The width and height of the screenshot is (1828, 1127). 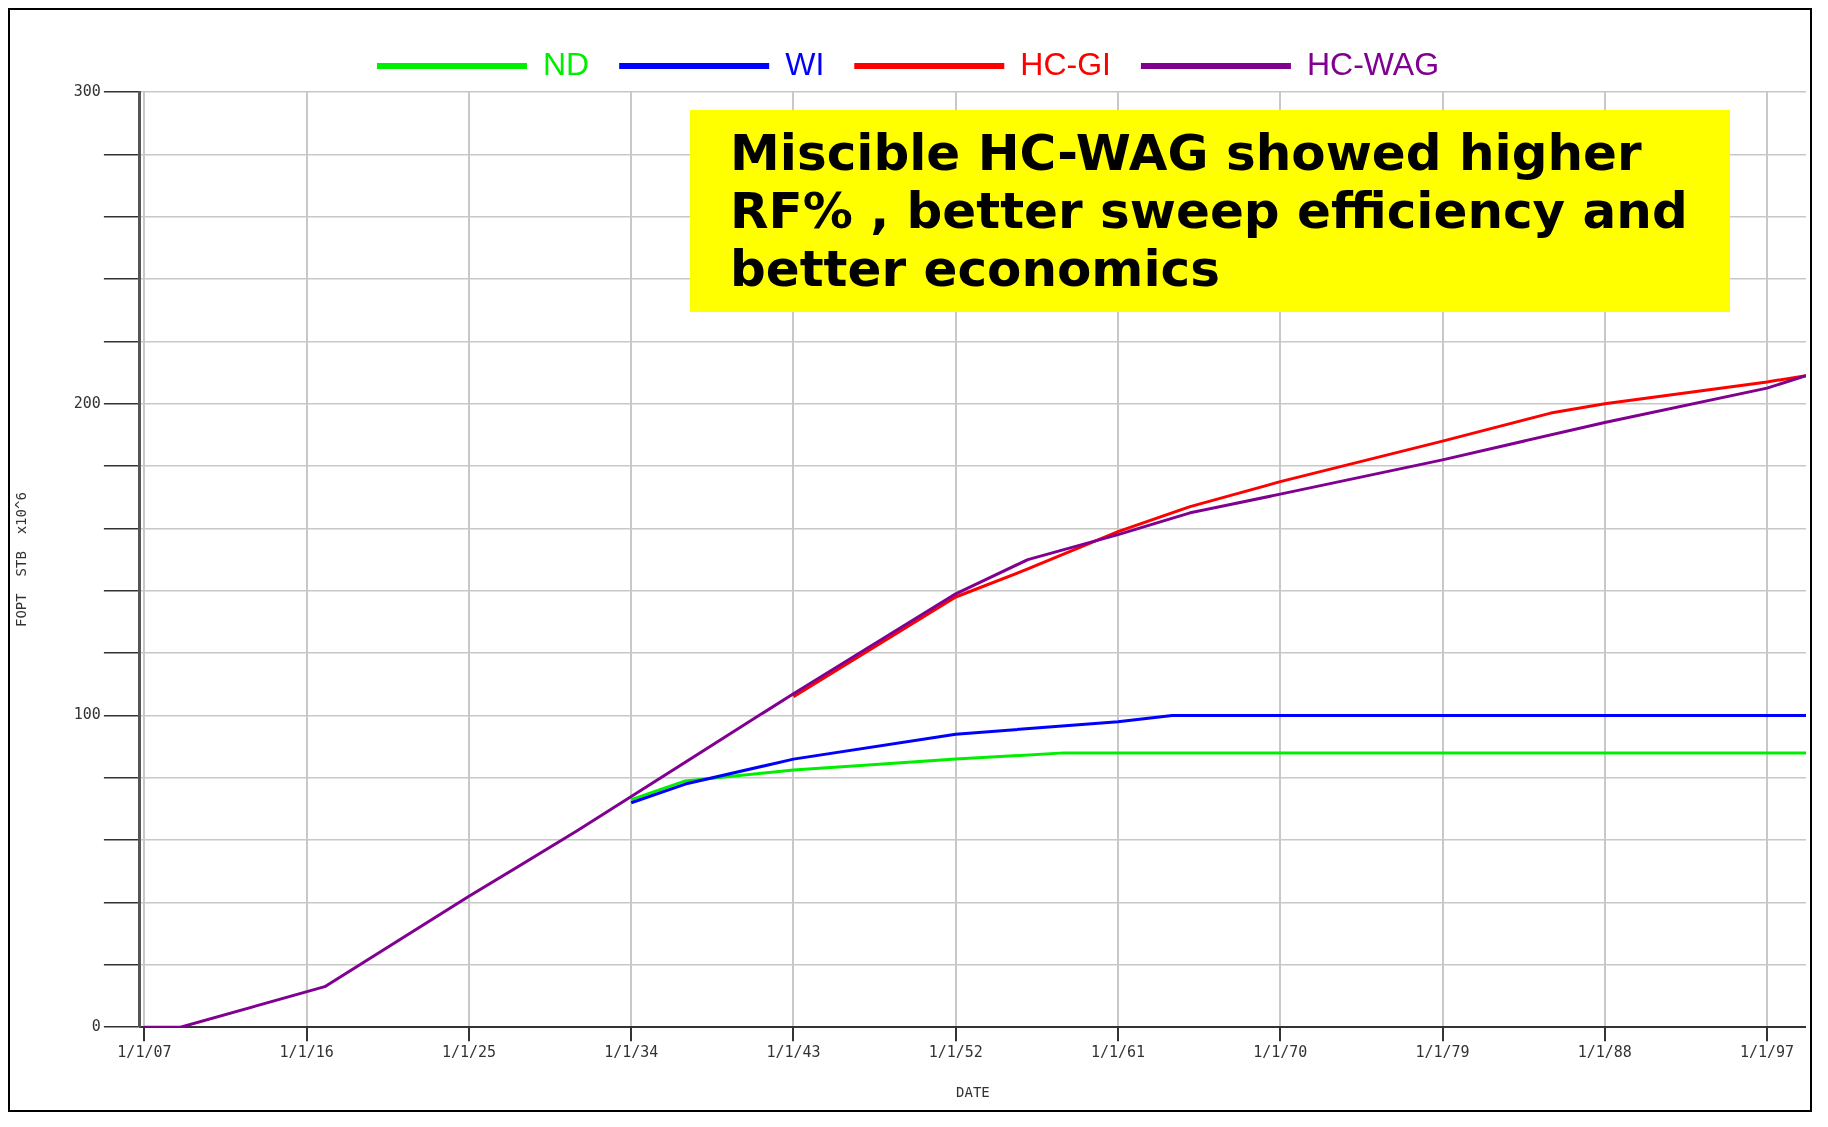 I want to click on x-tick-label: 1/1/61, so click(x=1118, y=1052).